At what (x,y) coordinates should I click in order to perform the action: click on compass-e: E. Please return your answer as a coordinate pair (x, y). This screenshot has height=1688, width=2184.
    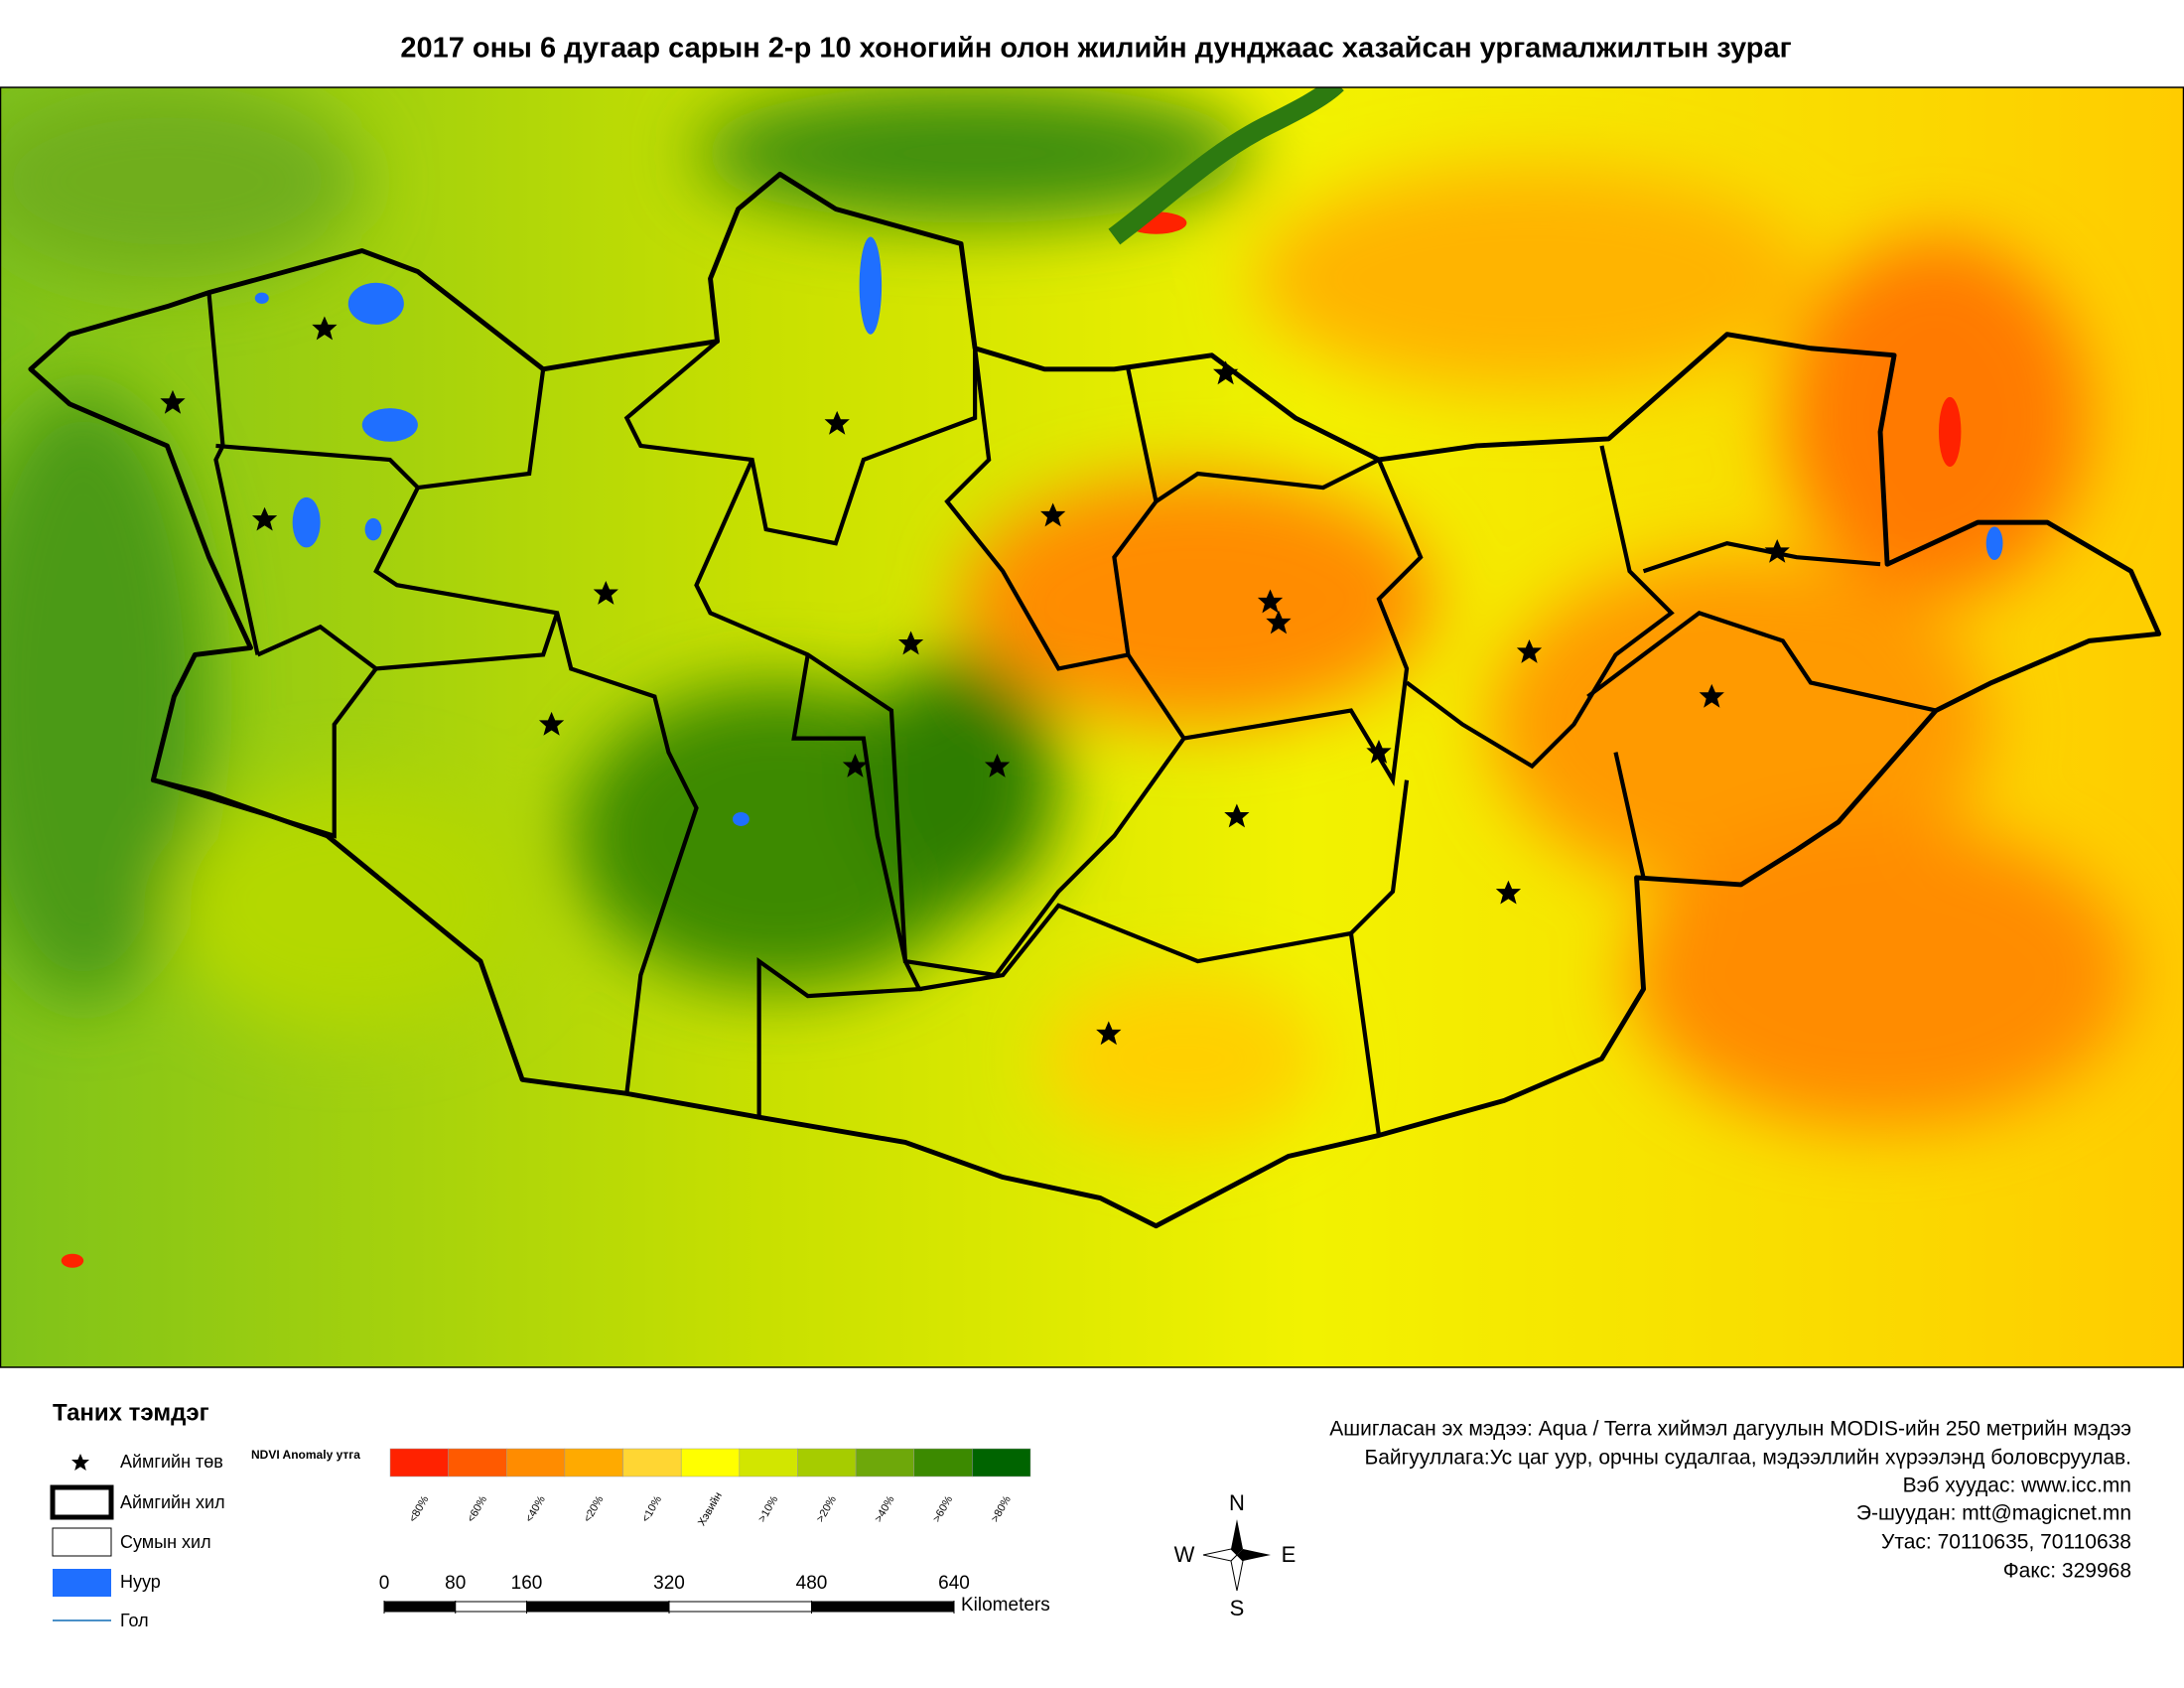
    Looking at the image, I should click on (1289, 1554).